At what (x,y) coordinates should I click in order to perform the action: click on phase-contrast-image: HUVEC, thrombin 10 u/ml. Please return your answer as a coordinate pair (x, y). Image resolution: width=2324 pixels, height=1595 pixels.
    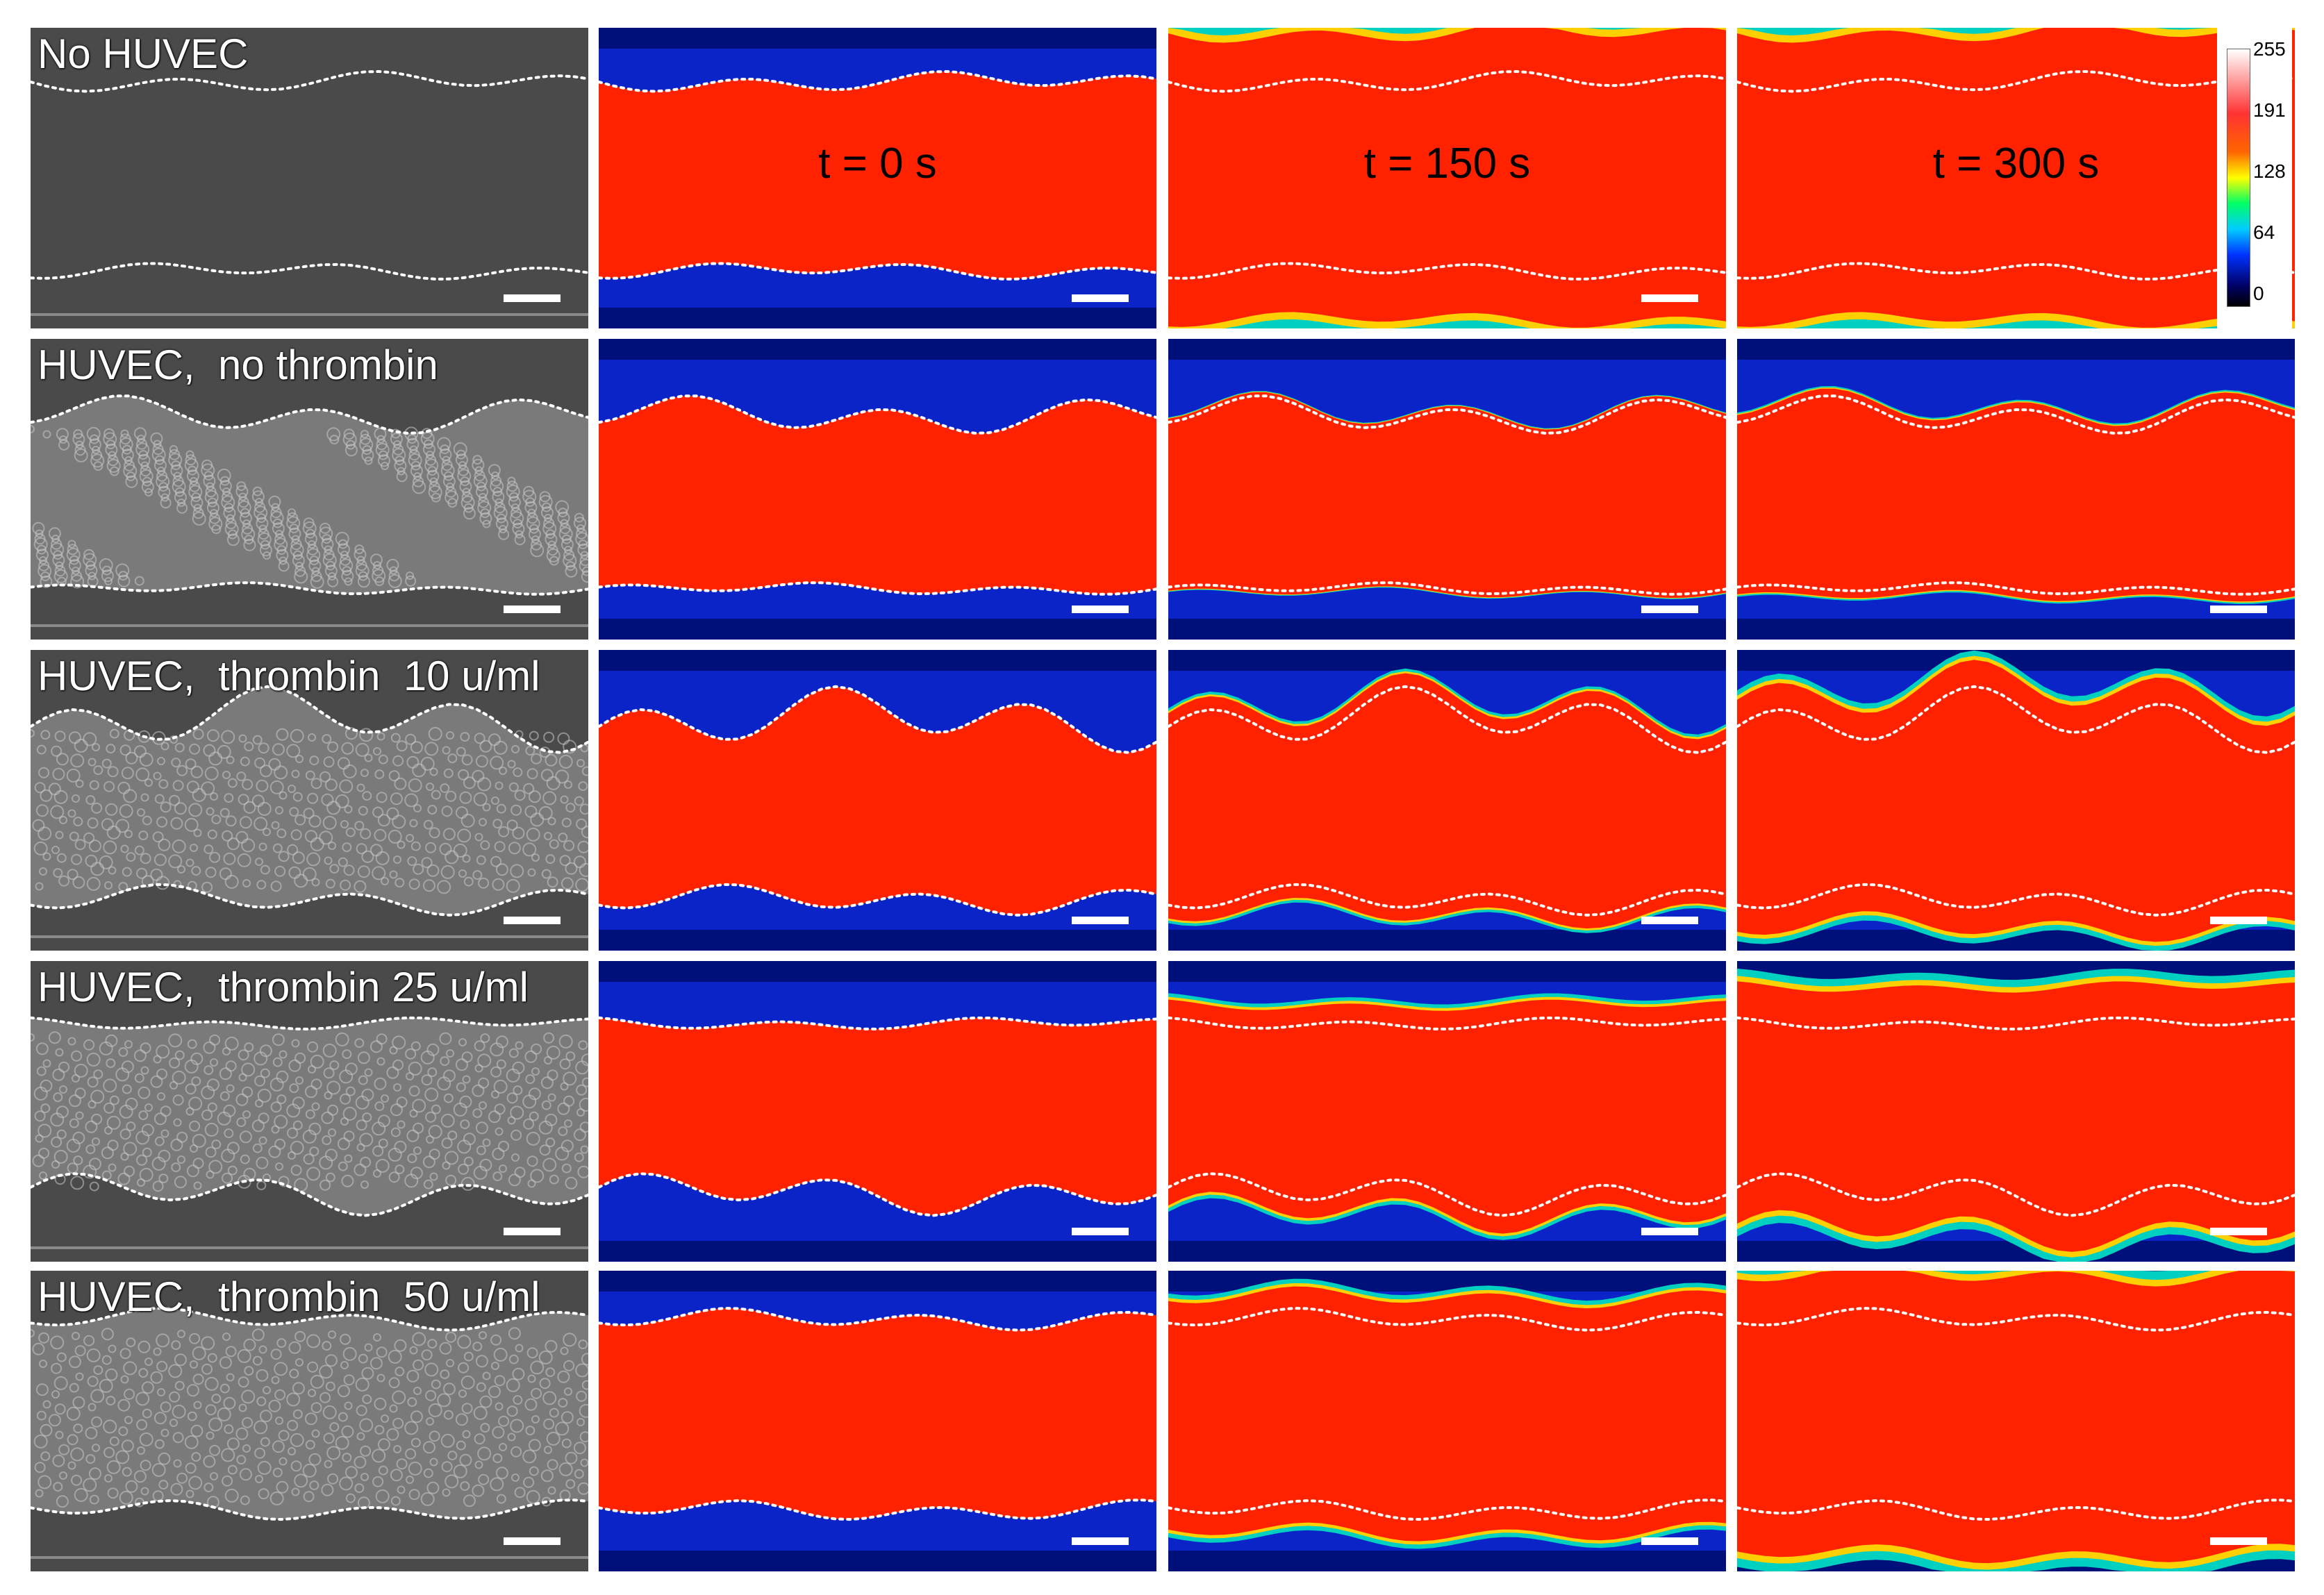
    Looking at the image, I should click on (309, 800).